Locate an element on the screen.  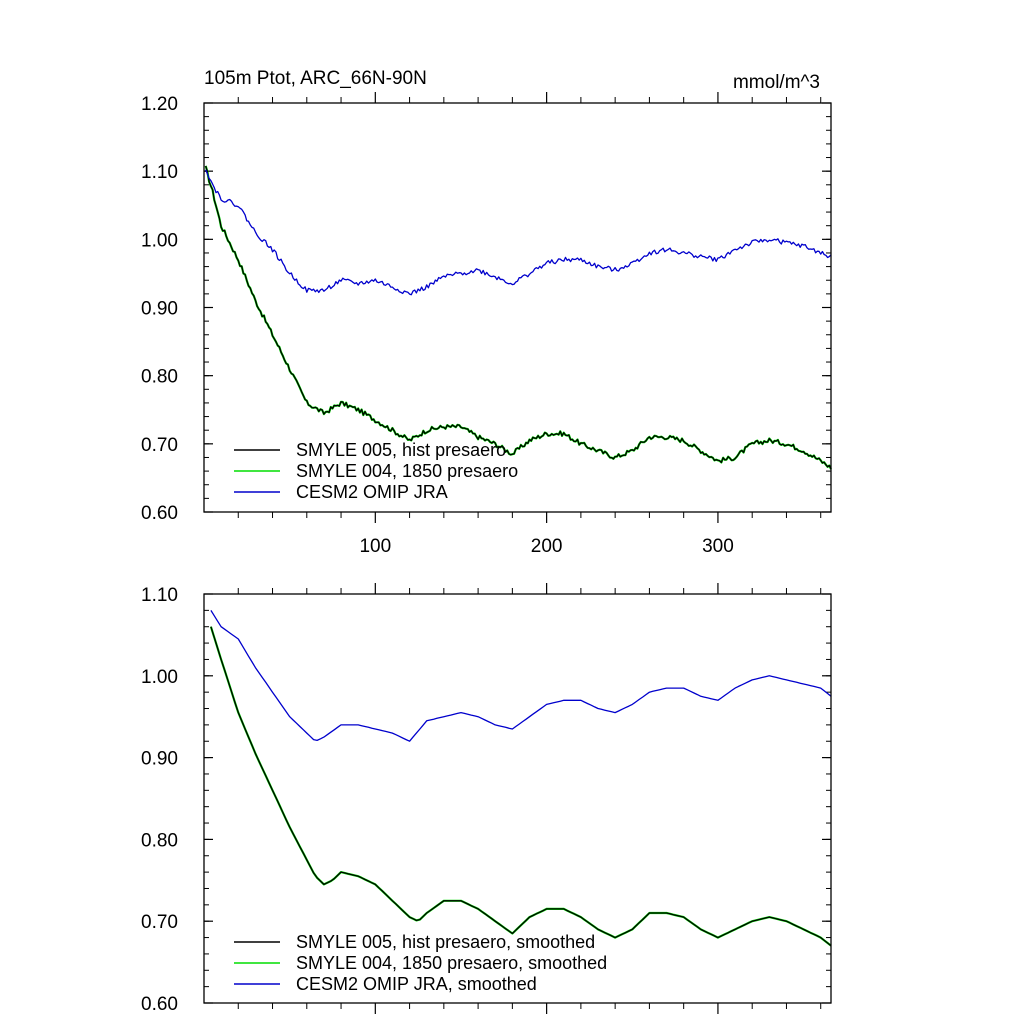
x-tick-label: 300 is located at coordinates (718, 546).